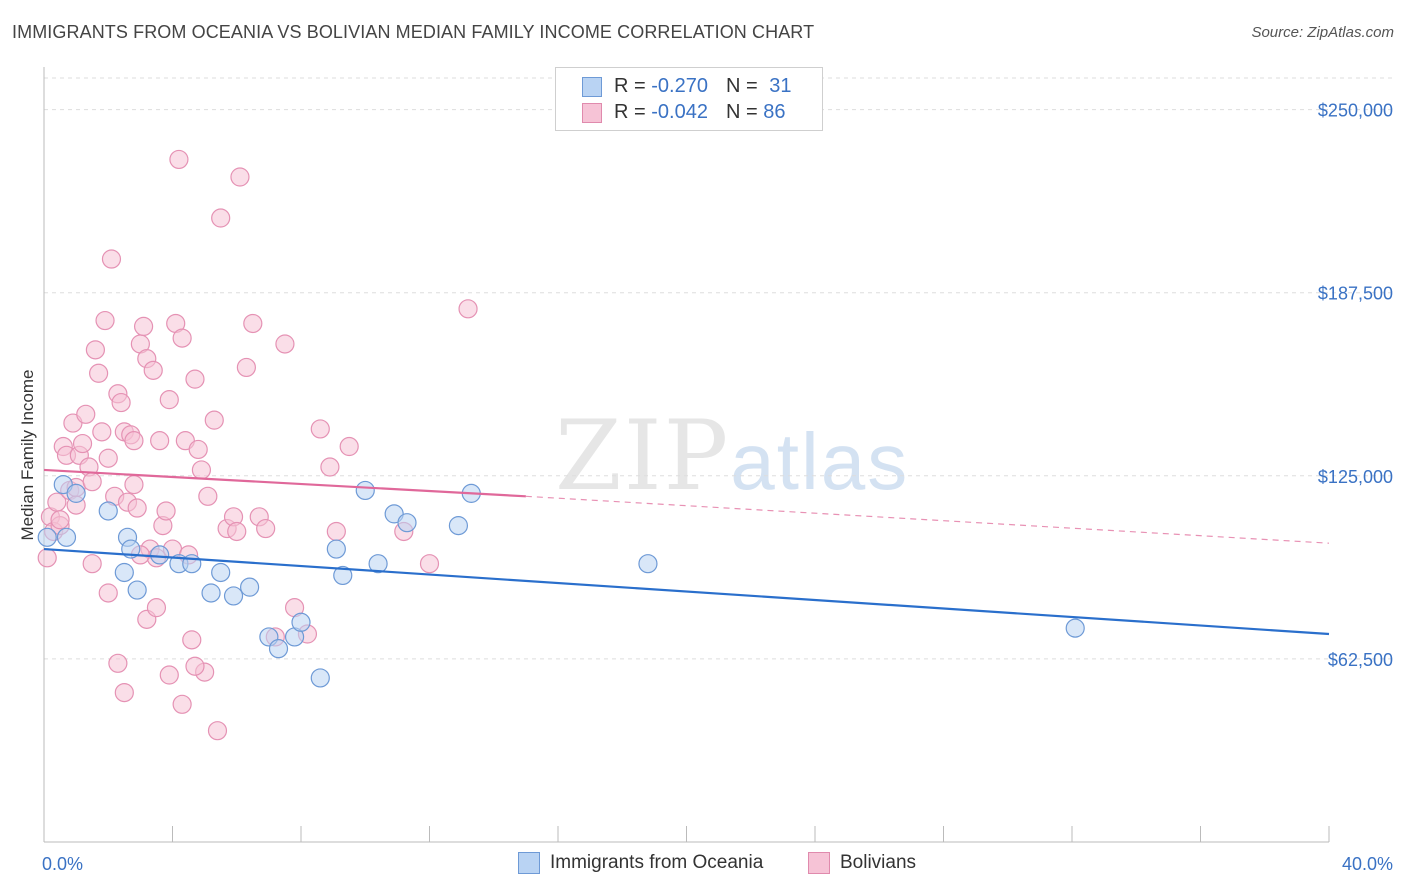 This screenshot has height=892, width=1406. Describe the element at coordinates (62, 864) in the screenshot. I see `x-tick-label-min: 0.0%` at that location.